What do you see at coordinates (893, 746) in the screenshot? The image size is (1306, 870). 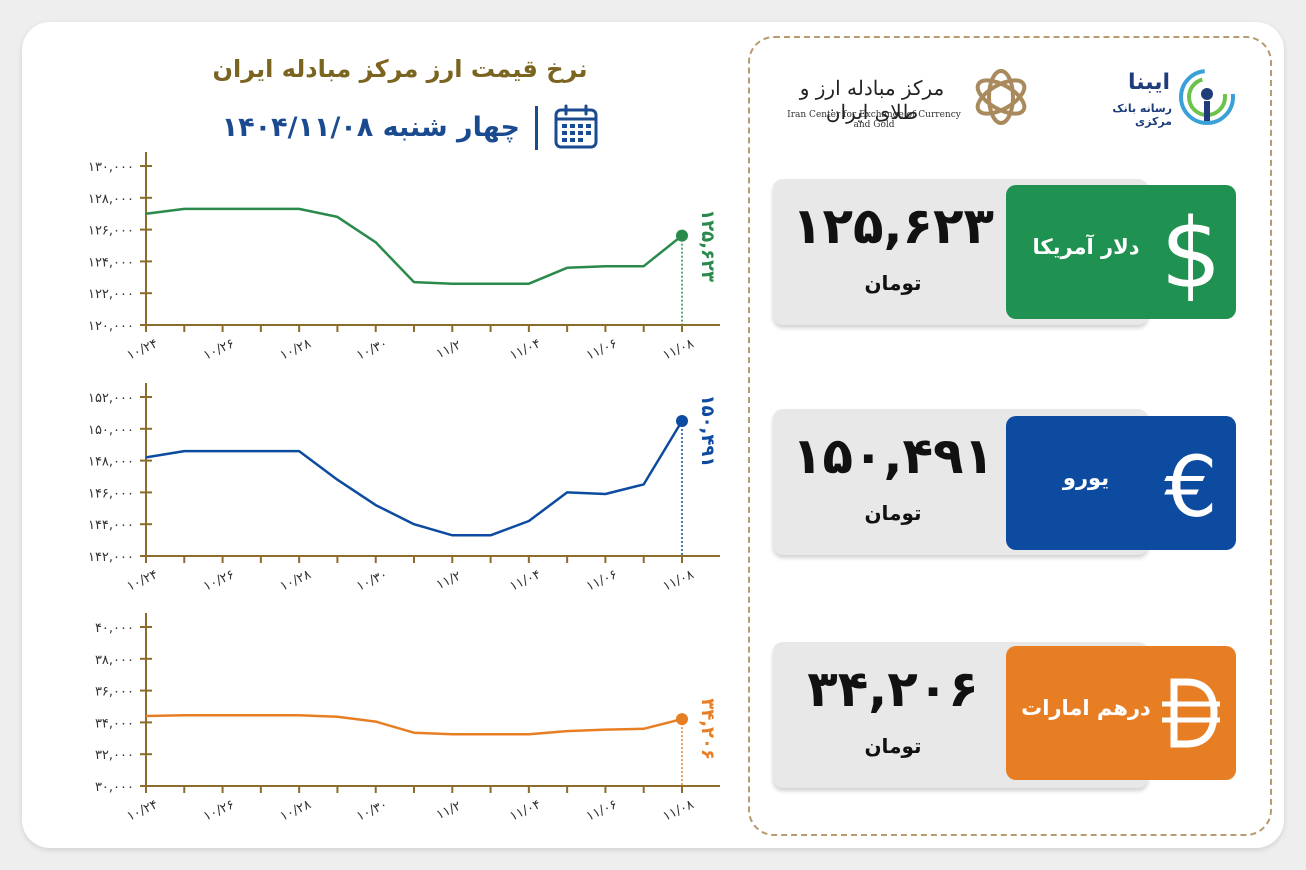 I see `dirham-rate-unit: تومان` at bounding box center [893, 746].